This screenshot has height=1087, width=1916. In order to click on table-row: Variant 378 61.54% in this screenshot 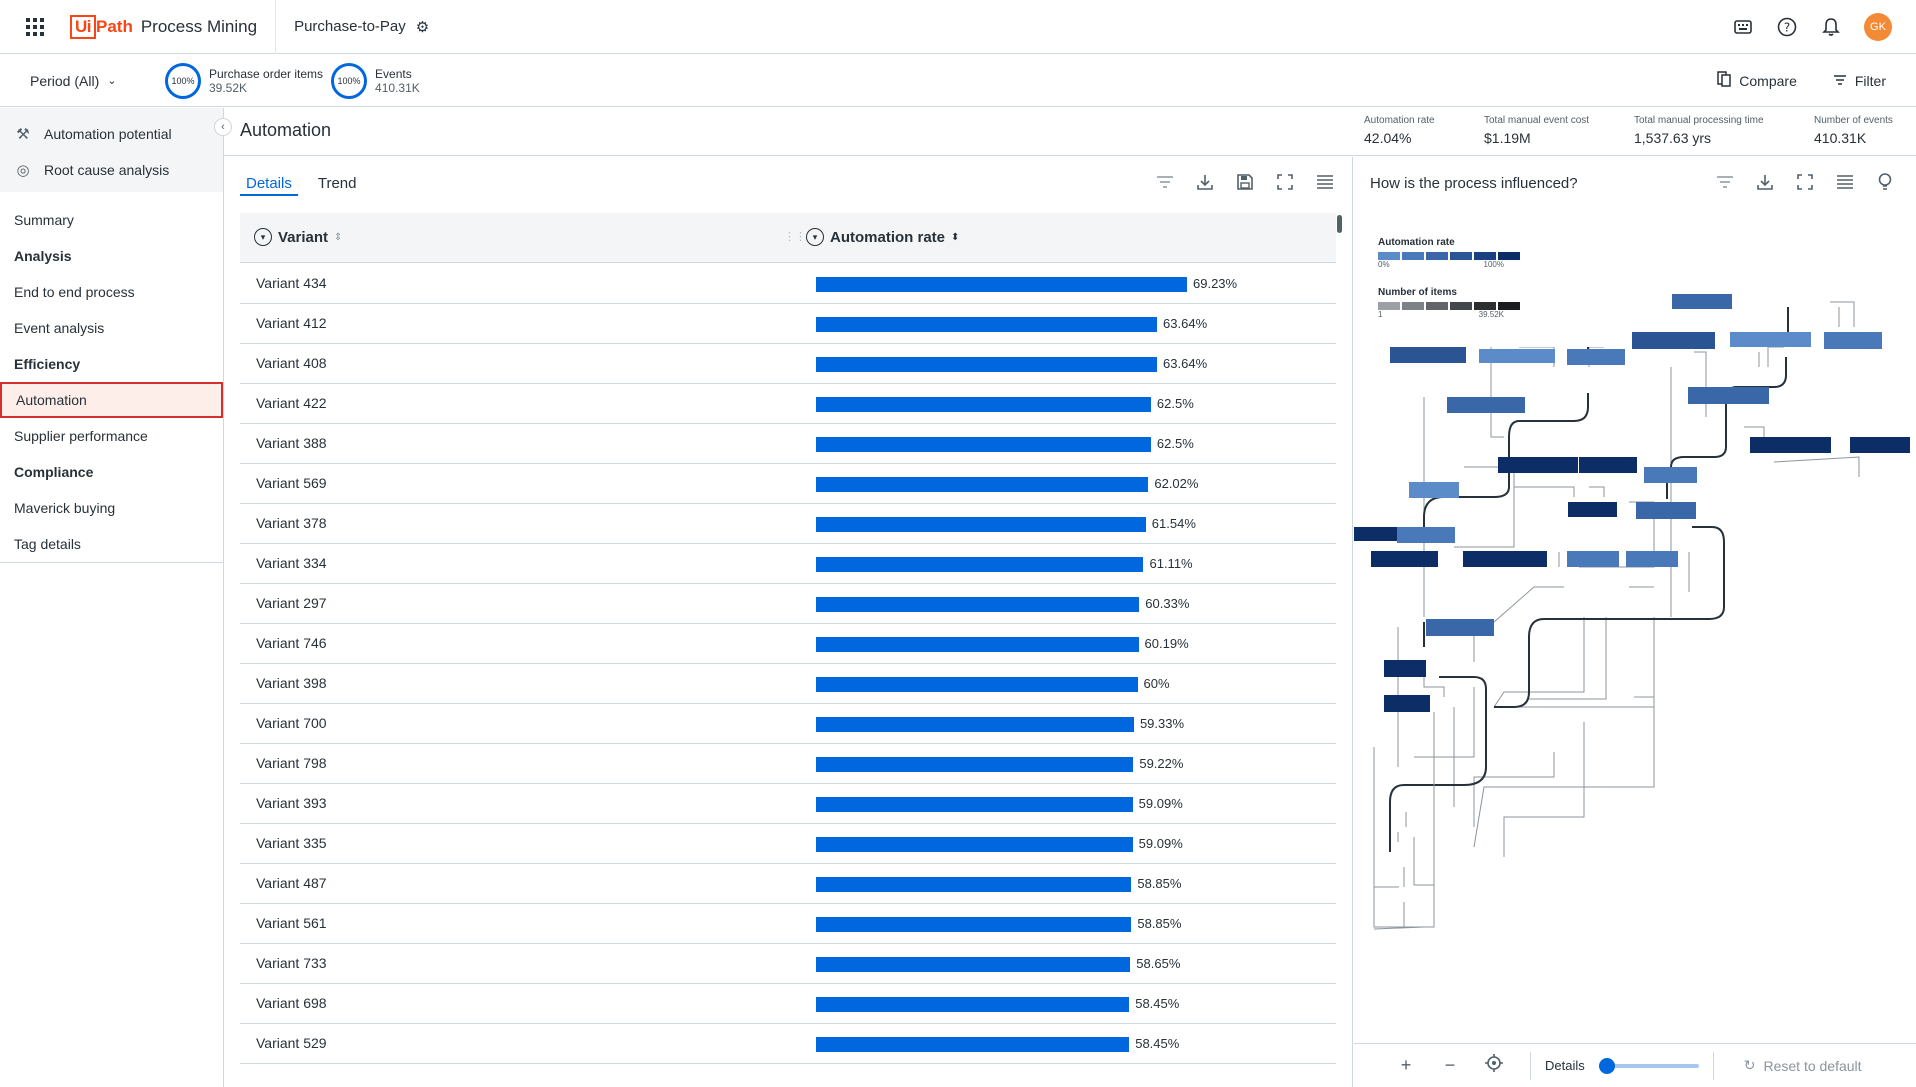, I will do `click(788, 524)`.